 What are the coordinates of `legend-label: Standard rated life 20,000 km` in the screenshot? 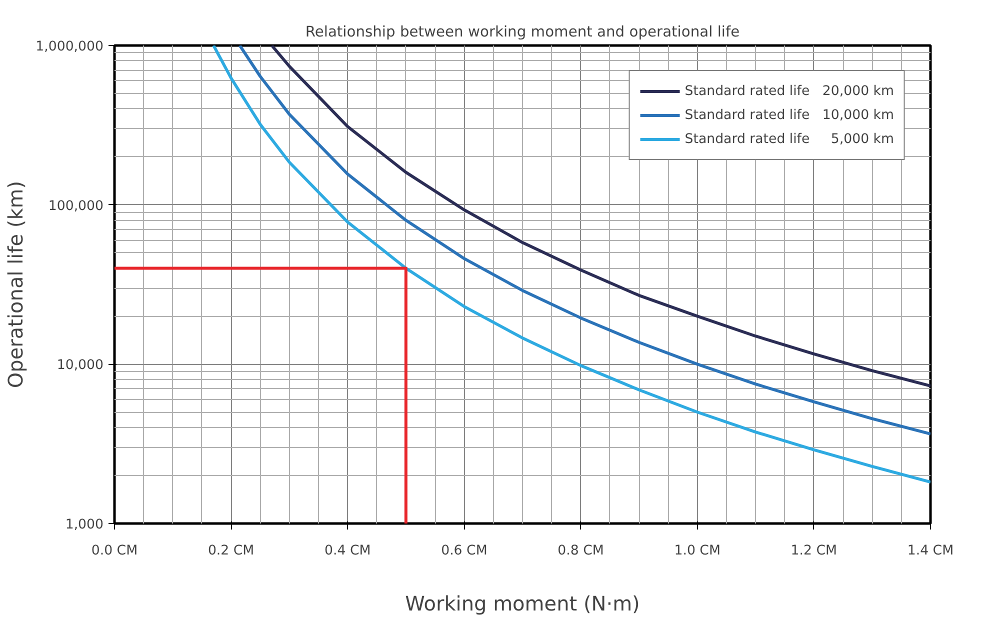 It's located at (789, 91).